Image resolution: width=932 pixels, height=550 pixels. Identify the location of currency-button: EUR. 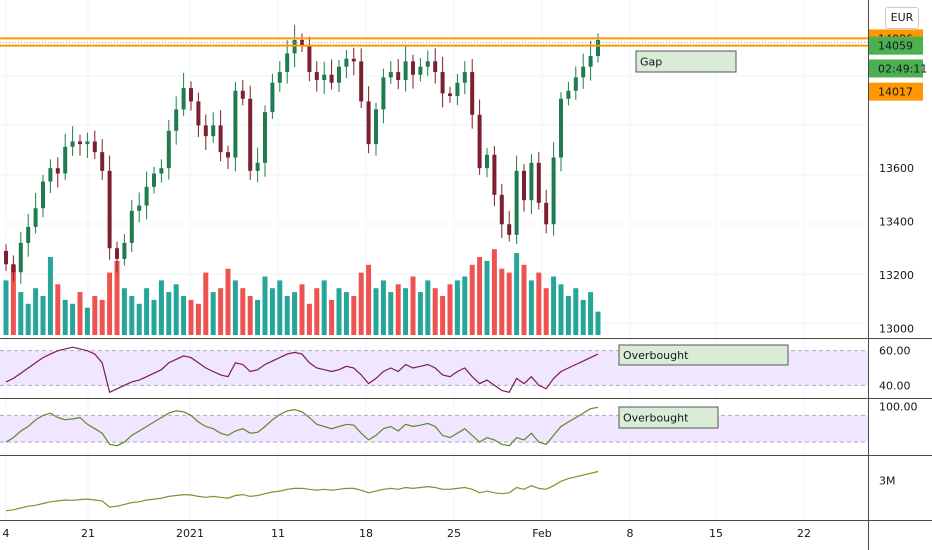
(902, 18).